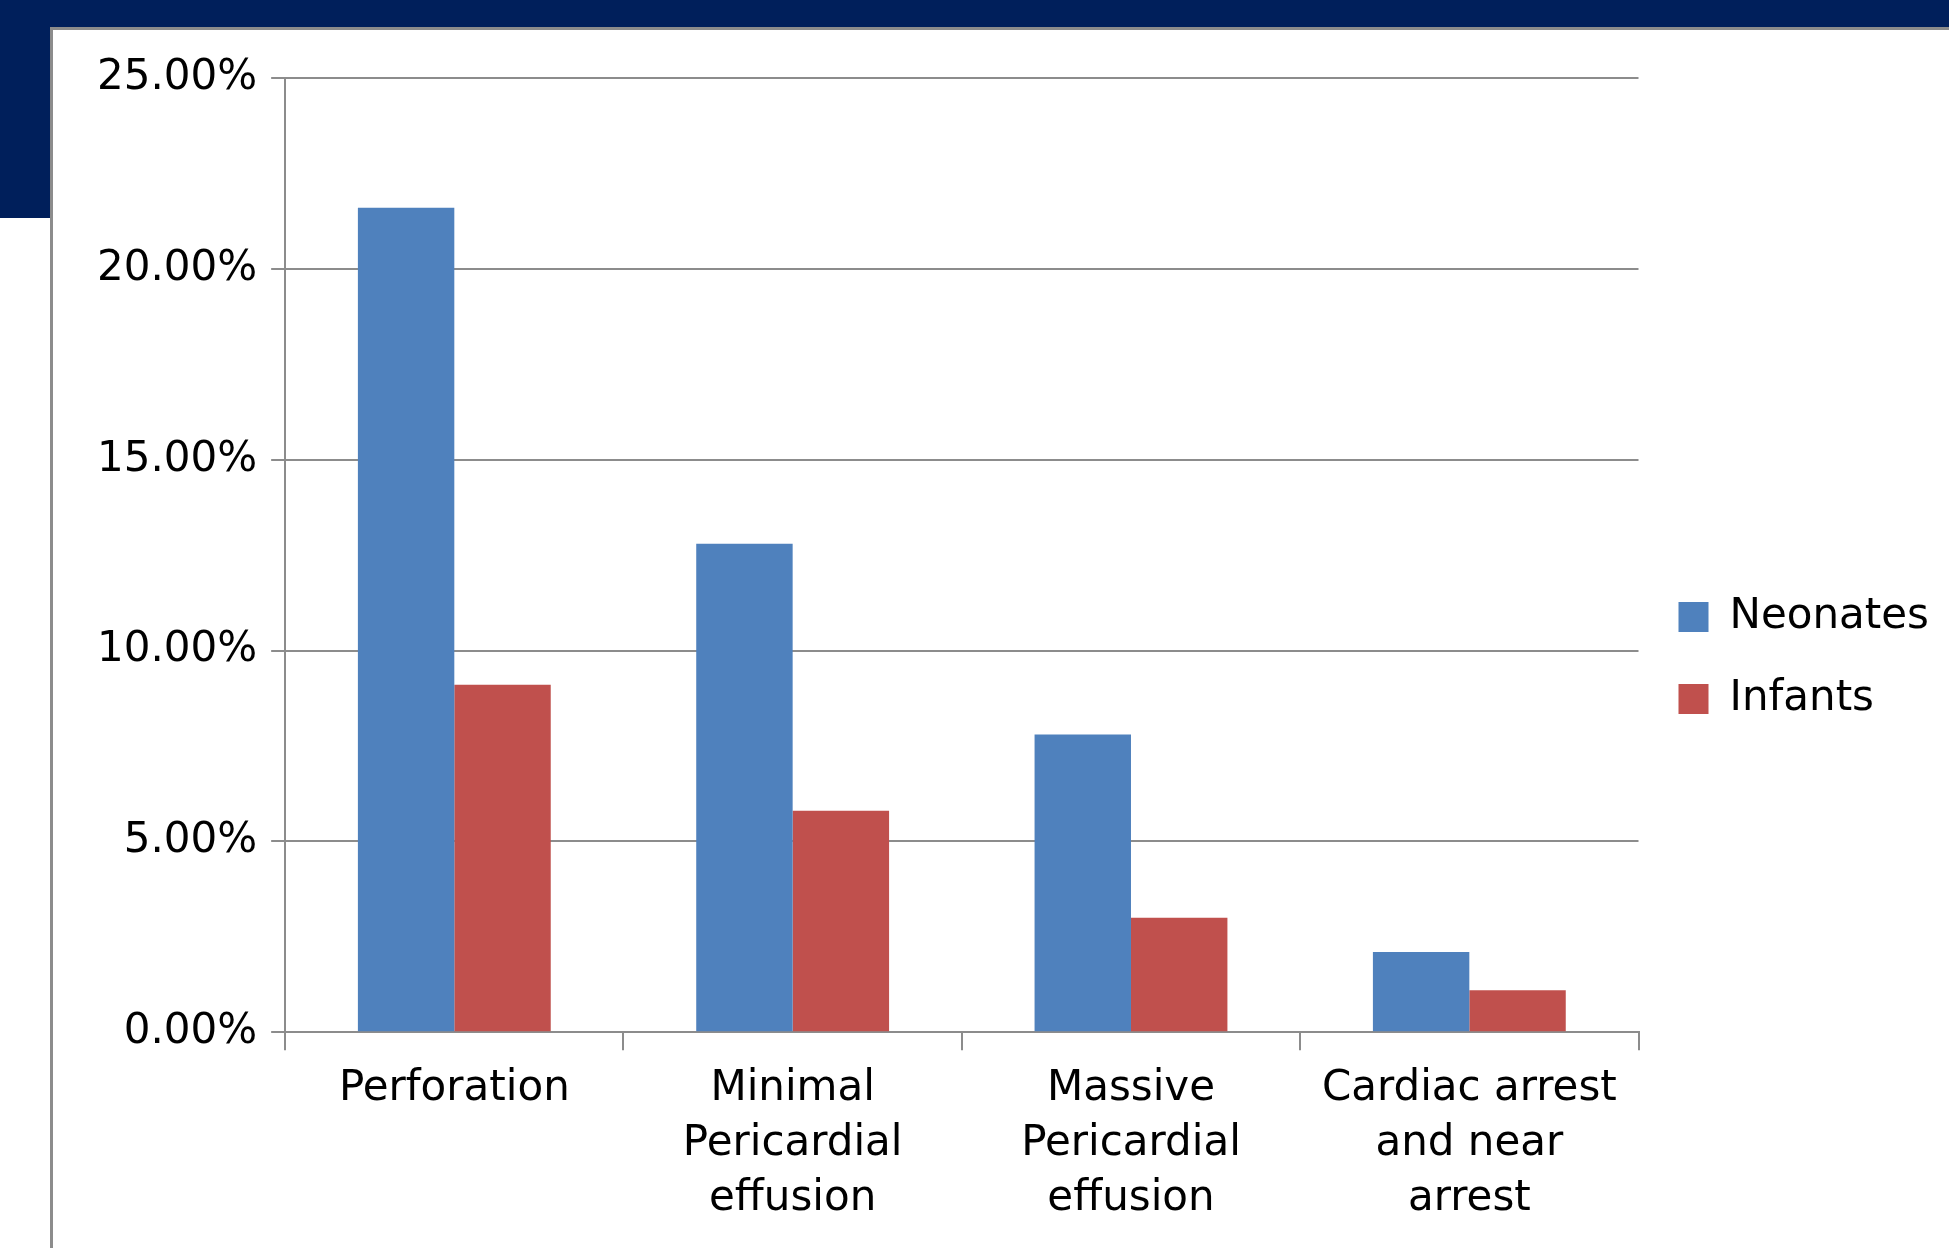 This screenshot has height=1248, width=1949. What do you see at coordinates (1131, 1140) in the screenshot?
I see `x-tick-label: Massive Pericardial effusion` at bounding box center [1131, 1140].